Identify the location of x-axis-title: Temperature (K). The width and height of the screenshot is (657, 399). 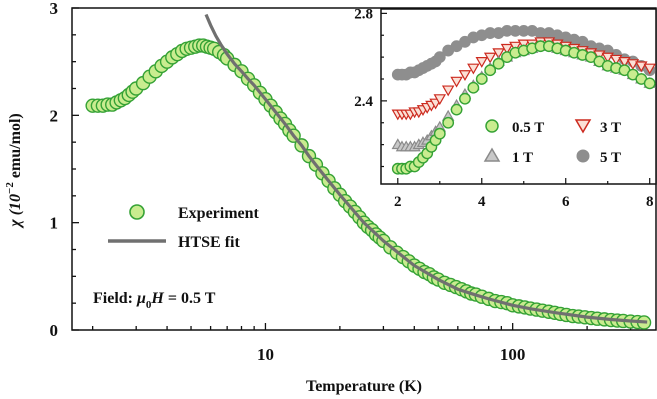
(364, 386).